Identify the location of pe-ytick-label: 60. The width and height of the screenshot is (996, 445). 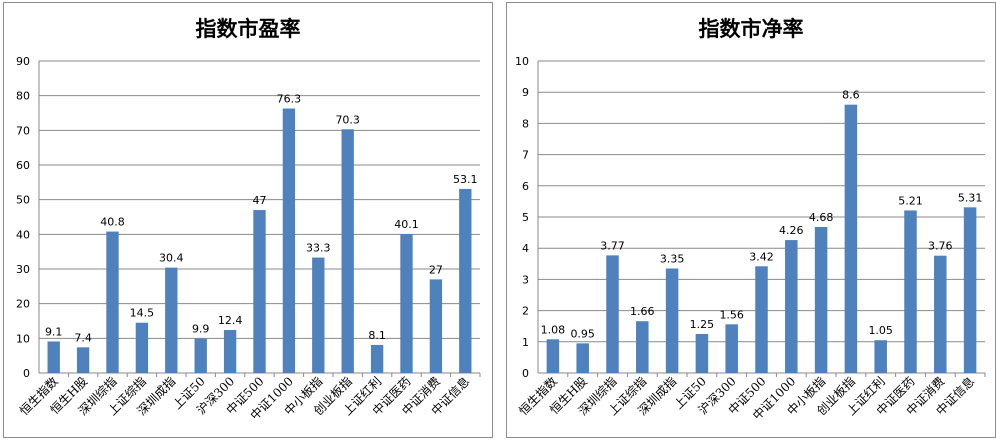
(23, 165).